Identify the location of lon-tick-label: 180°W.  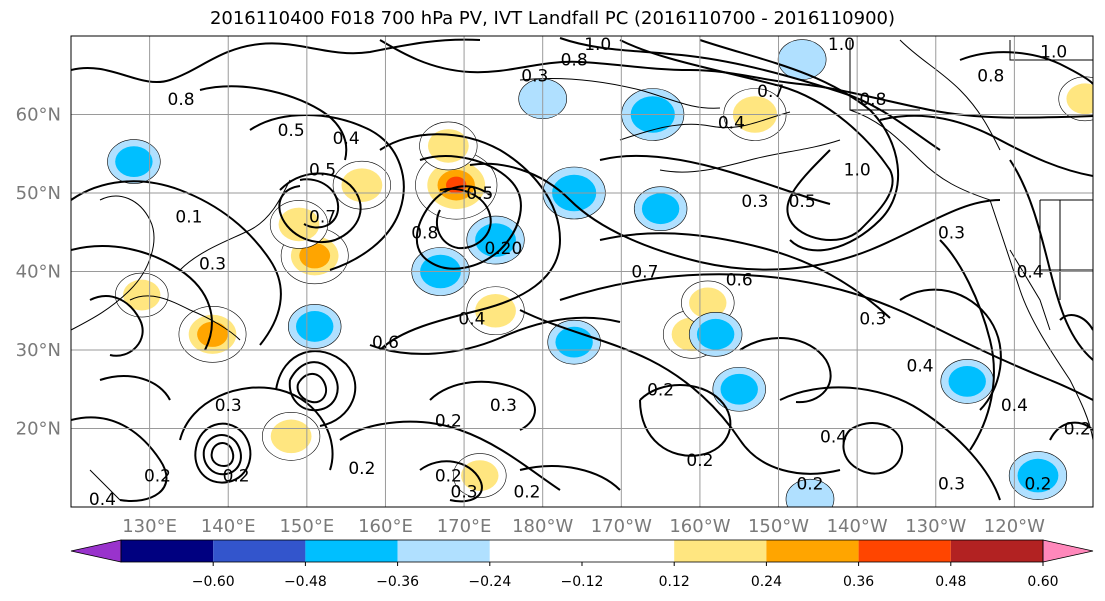
(542, 526).